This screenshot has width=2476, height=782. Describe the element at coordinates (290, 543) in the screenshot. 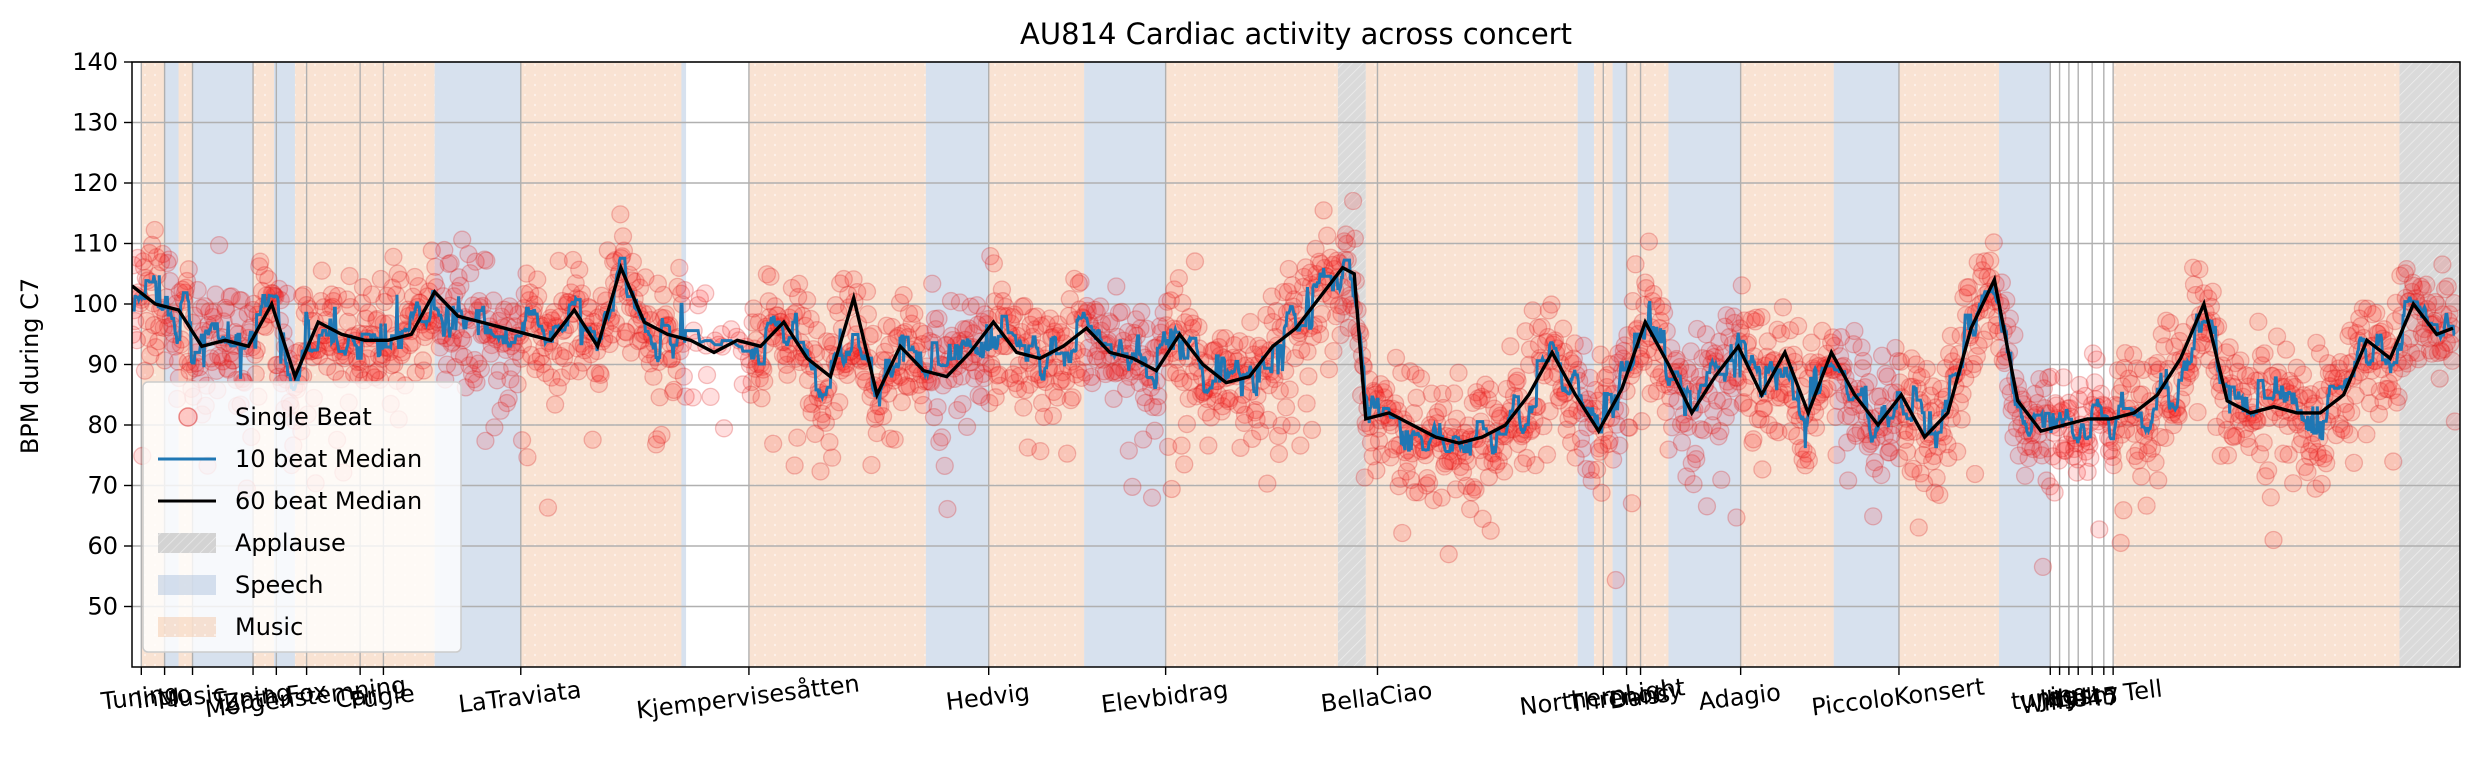

I see `legend-applause-label: Applause` at that location.